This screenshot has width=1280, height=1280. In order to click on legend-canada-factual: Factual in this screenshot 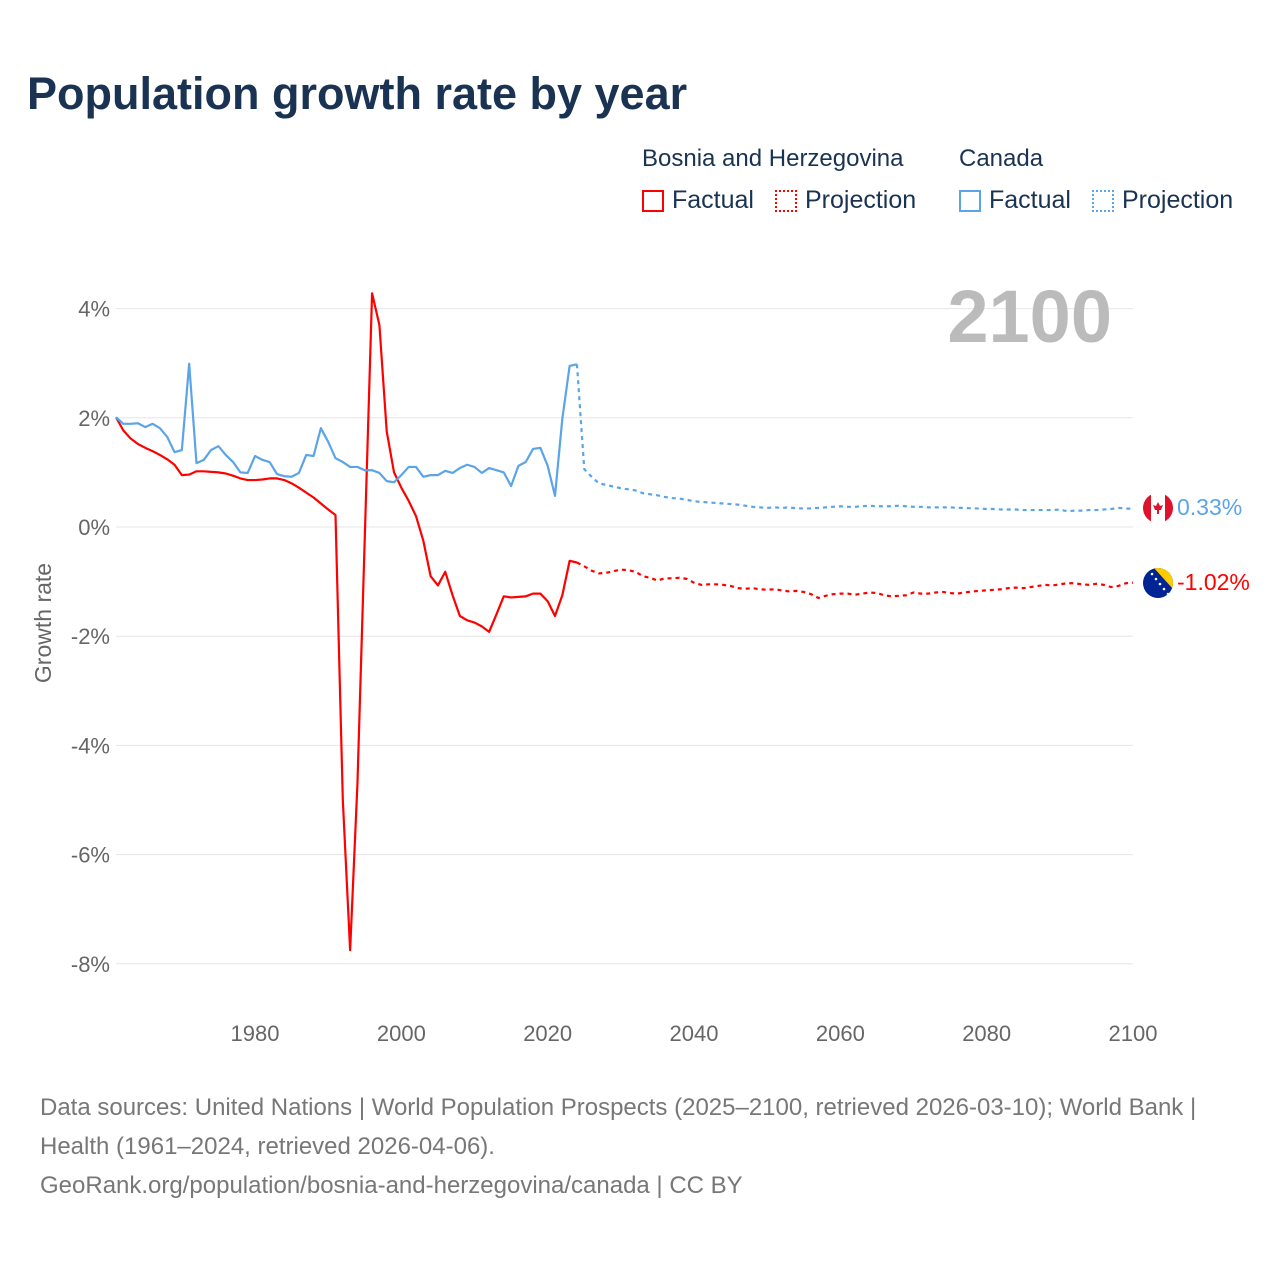, I will do `click(1015, 200)`.